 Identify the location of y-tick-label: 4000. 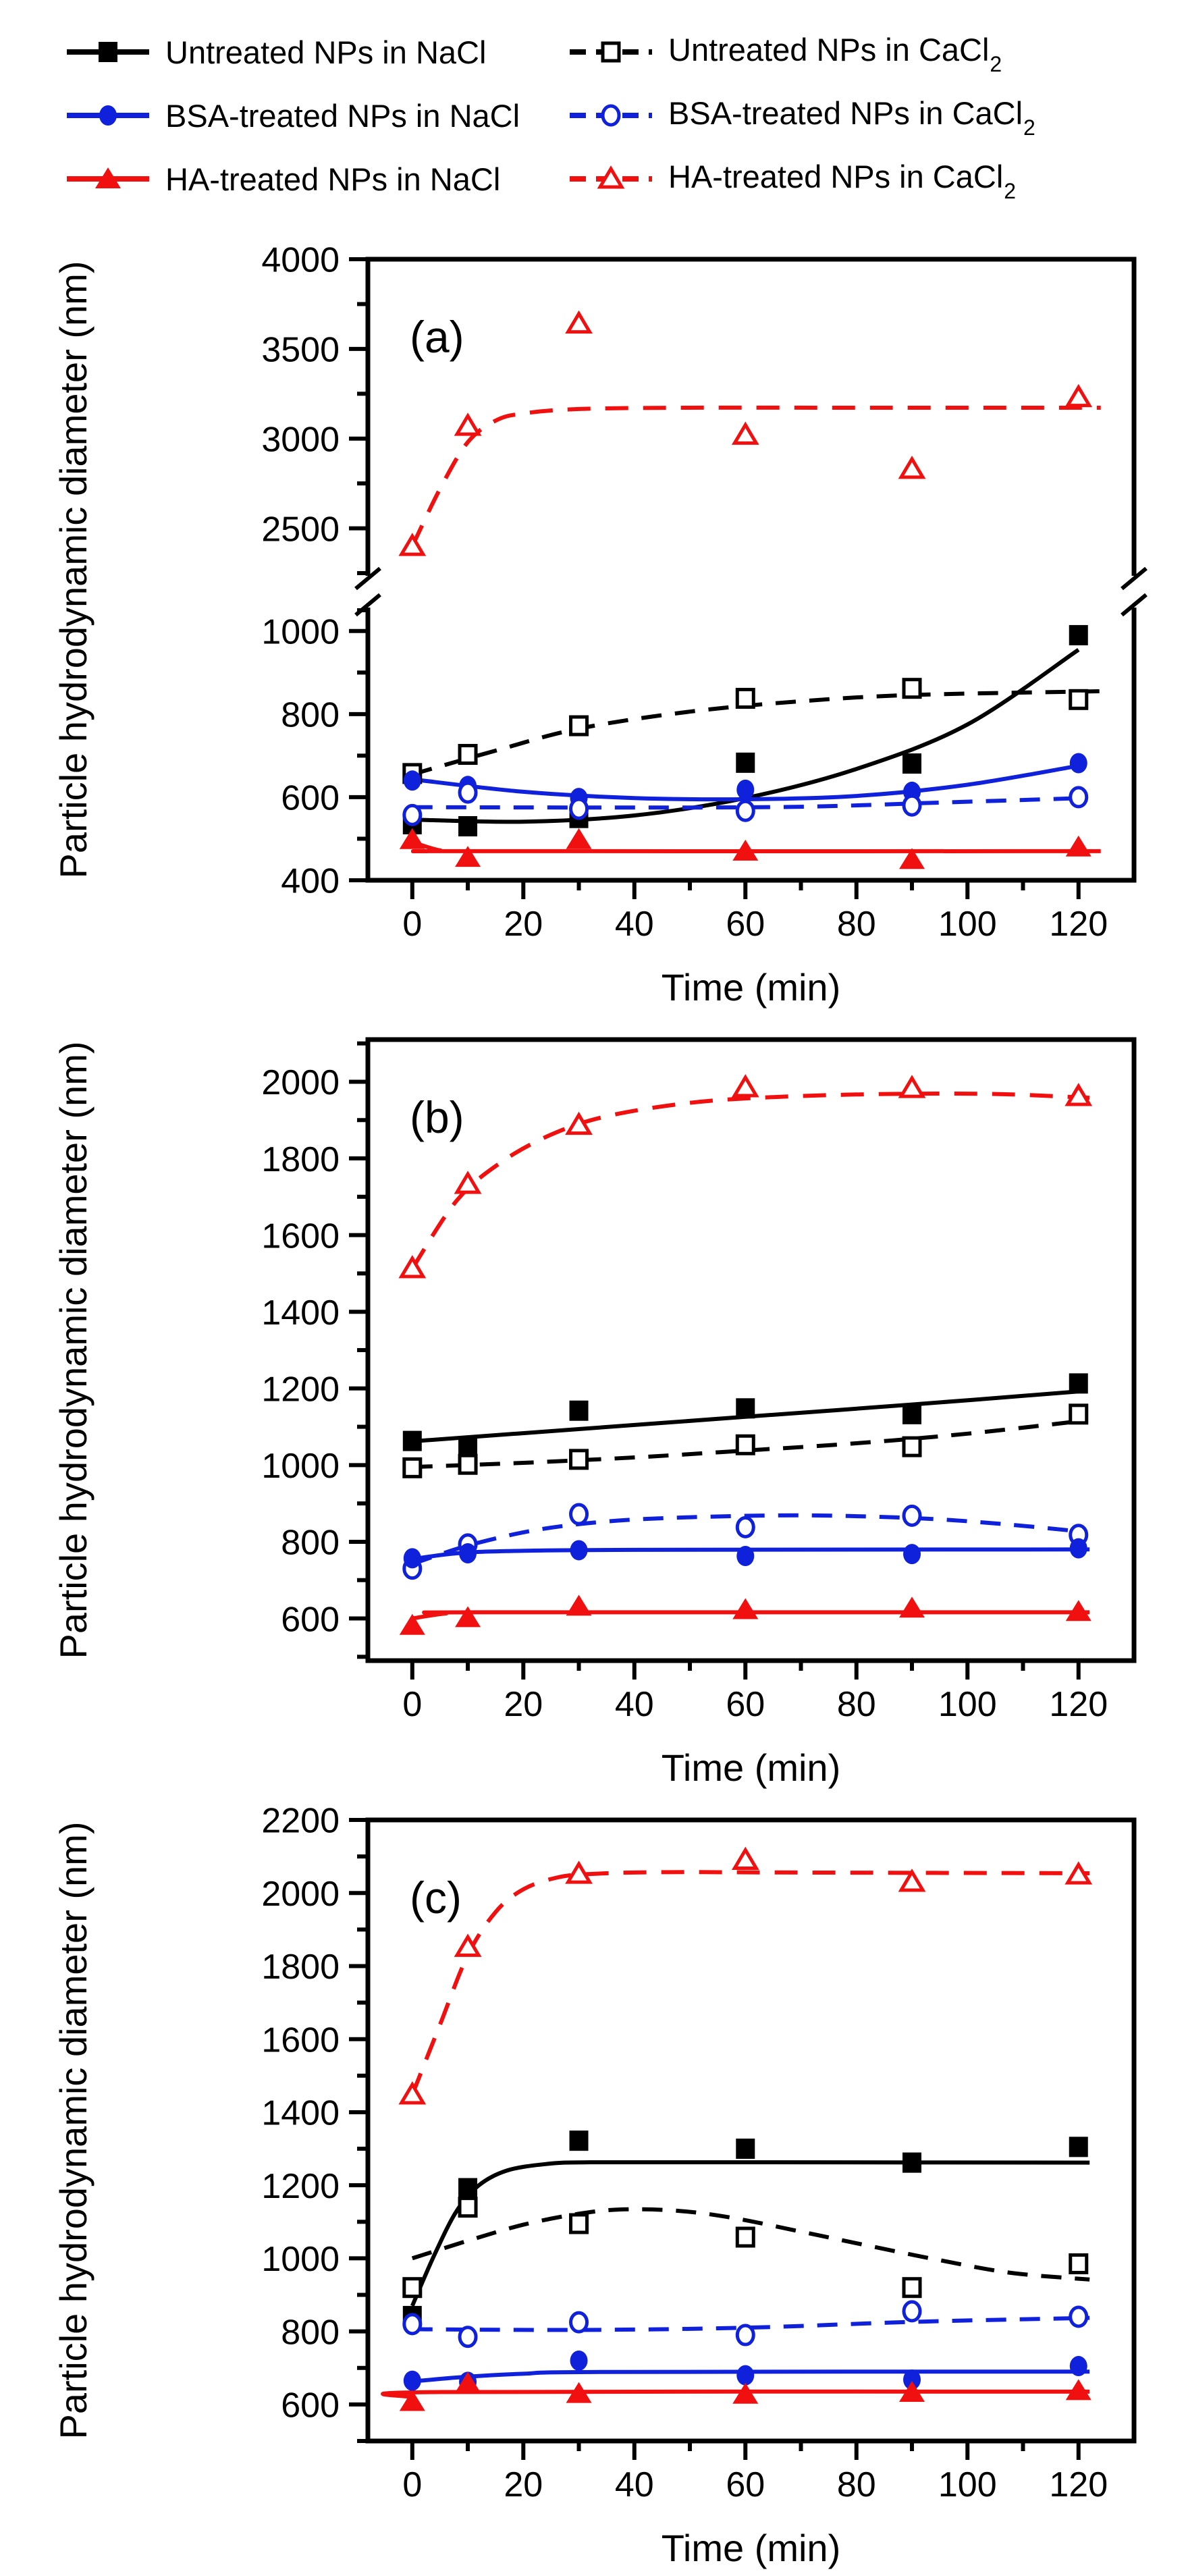
(300, 260).